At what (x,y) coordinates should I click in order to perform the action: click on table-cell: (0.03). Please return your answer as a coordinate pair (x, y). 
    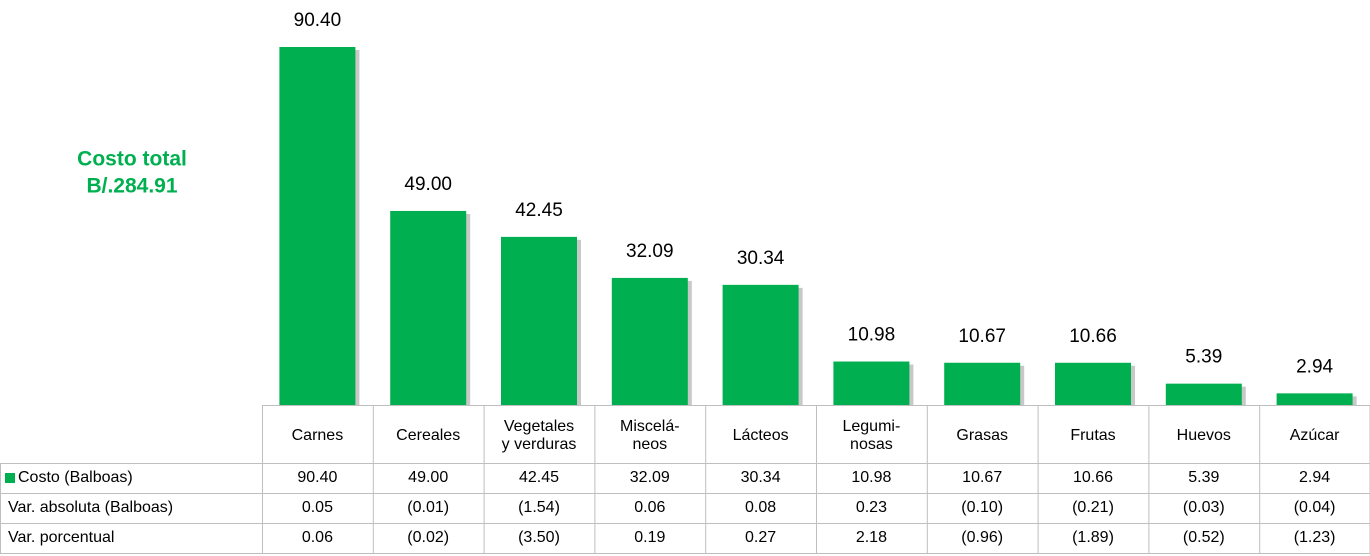
    Looking at the image, I should click on (1204, 507).